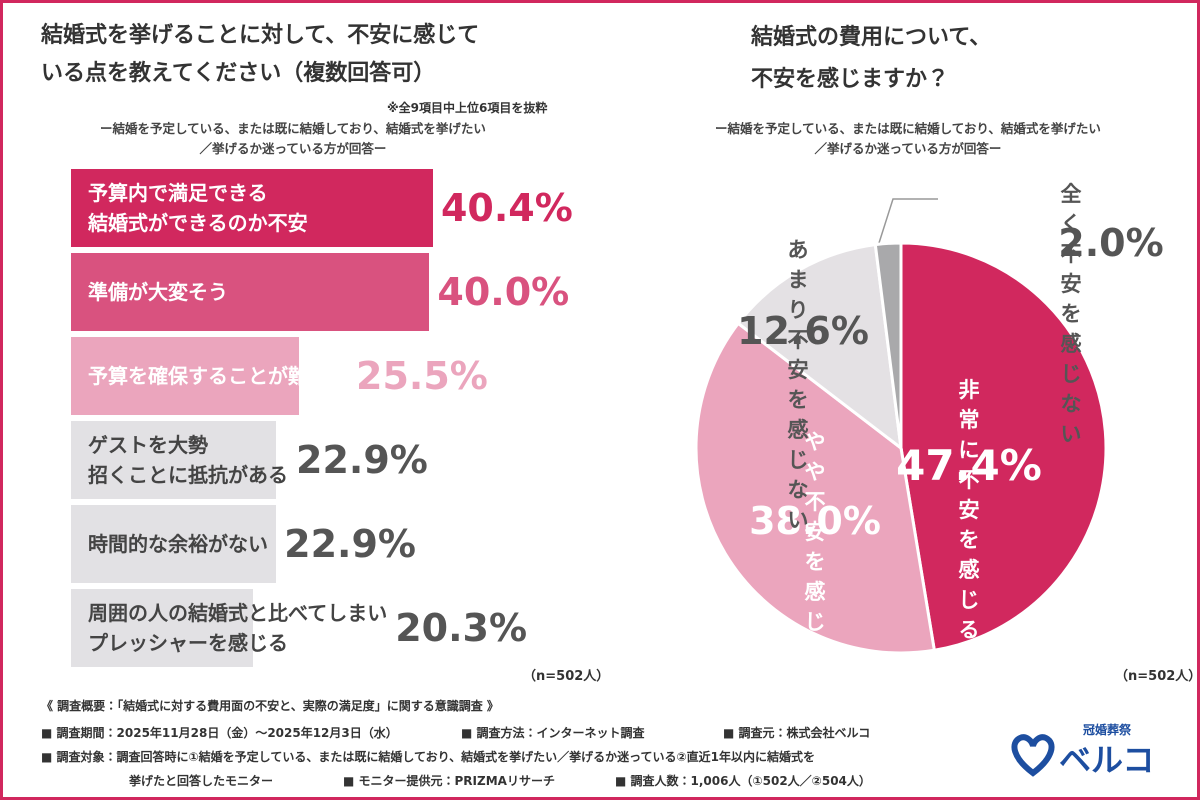  Describe the element at coordinates (422, 376) in the screenshot. I see `value-label: 25.5%` at that location.